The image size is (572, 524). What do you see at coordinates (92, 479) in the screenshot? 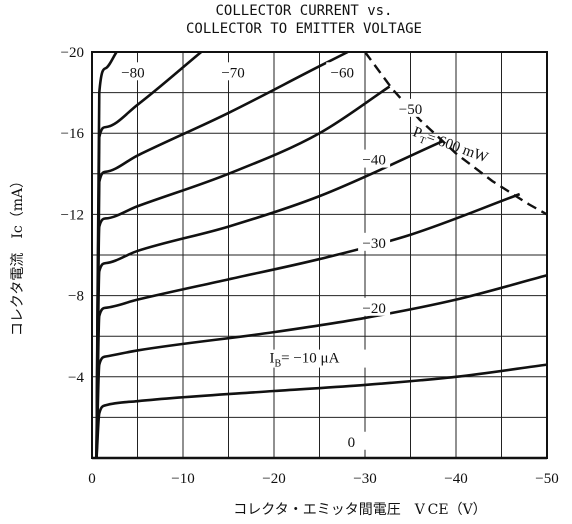
I see `x-tick-label: 0` at bounding box center [92, 479].